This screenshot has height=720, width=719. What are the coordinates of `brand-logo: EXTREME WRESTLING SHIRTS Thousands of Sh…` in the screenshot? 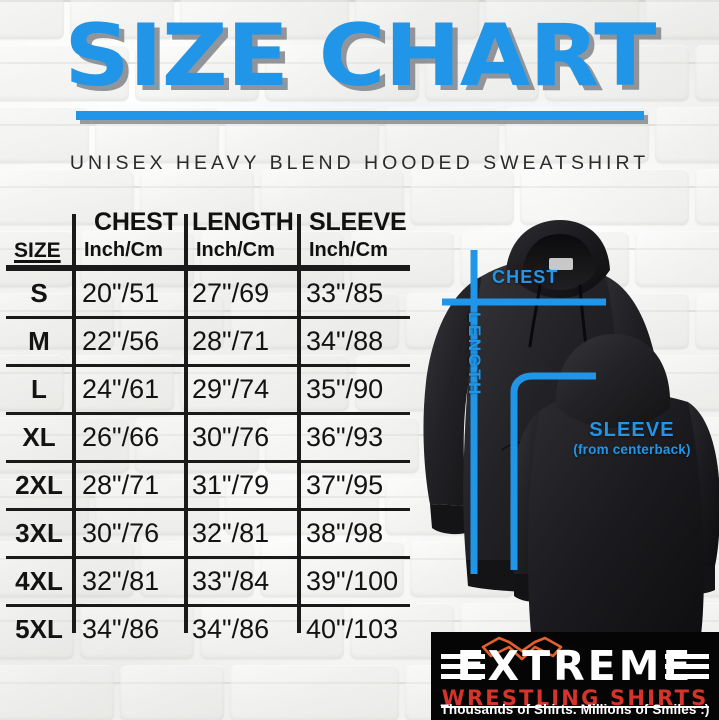 It's located at (575, 676).